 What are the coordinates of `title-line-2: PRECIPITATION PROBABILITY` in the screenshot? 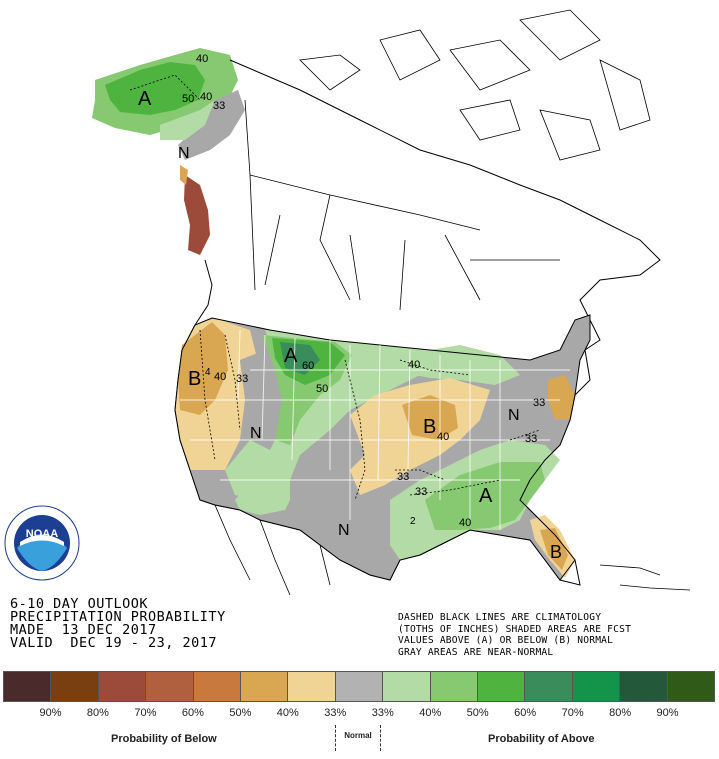 It's located at (118, 617).